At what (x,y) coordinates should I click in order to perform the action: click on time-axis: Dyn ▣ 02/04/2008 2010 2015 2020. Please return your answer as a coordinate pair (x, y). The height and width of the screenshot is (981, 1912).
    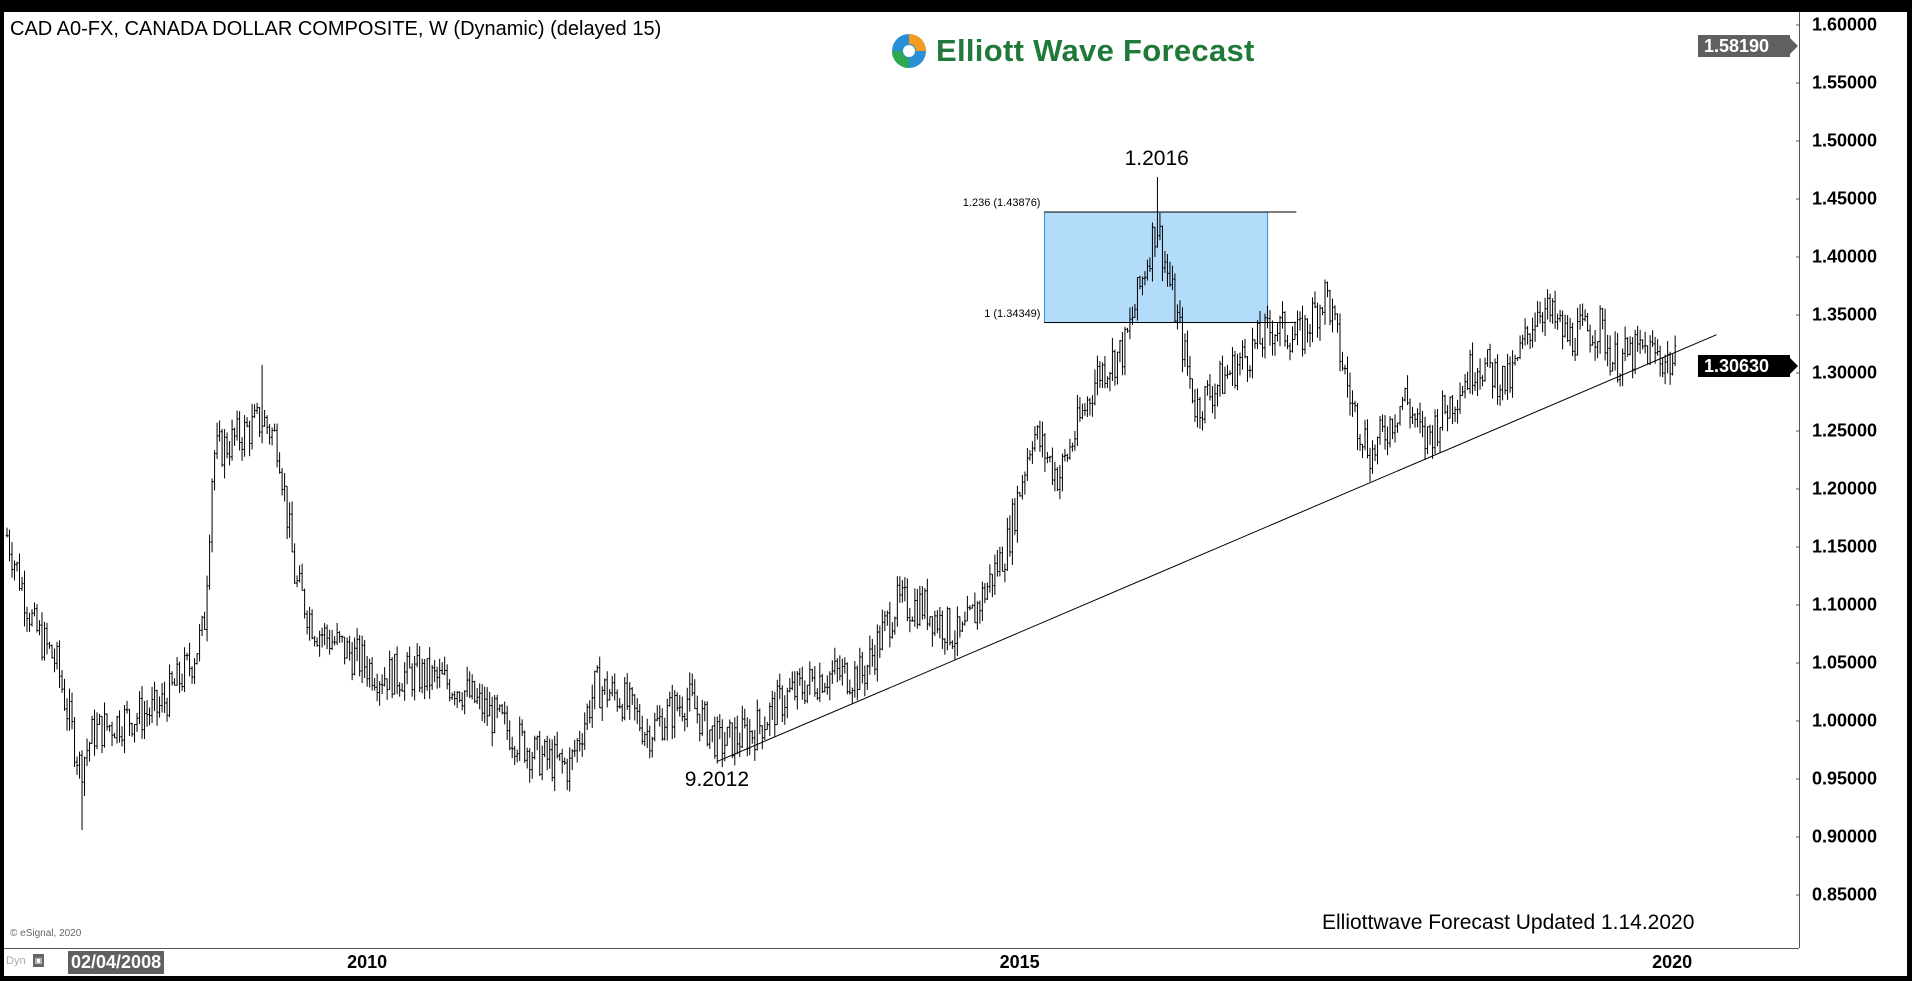
    Looking at the image, I should click on (901, 962).